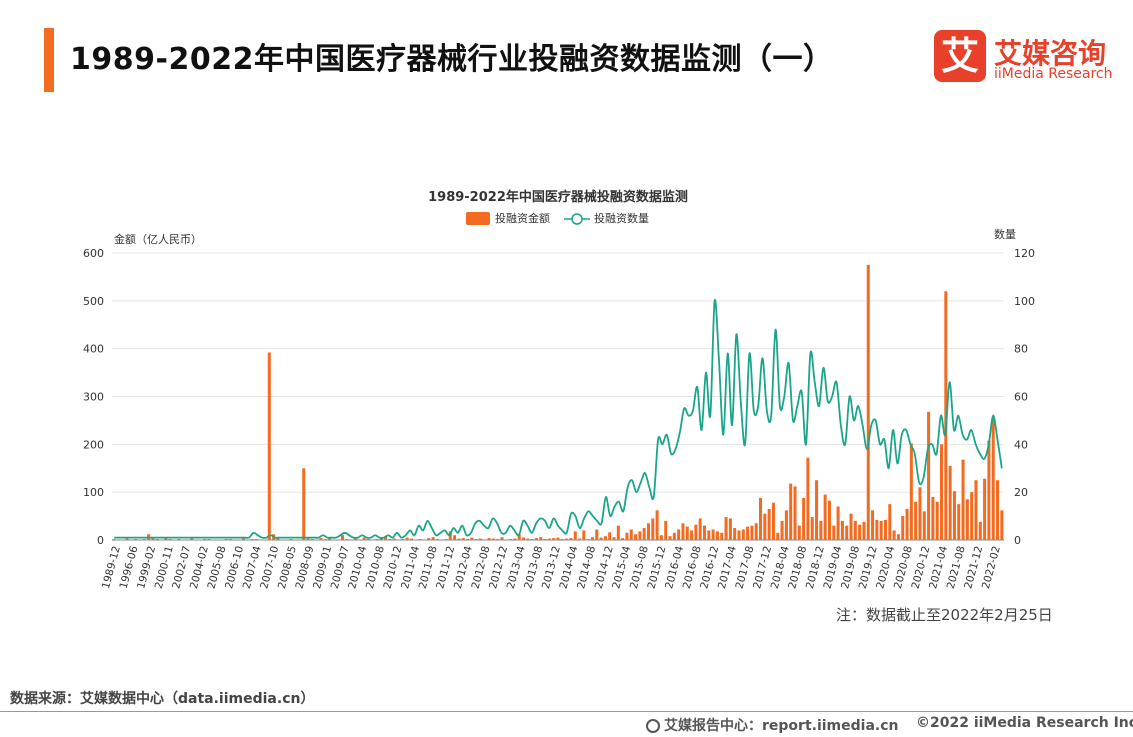 This screenshot has width=1133, height=737. Describe the element at coordinates (558, 197) in the screenshot. I see `chart-title: 1989-2022年中国医疗器械投融资数据监测` at that location.